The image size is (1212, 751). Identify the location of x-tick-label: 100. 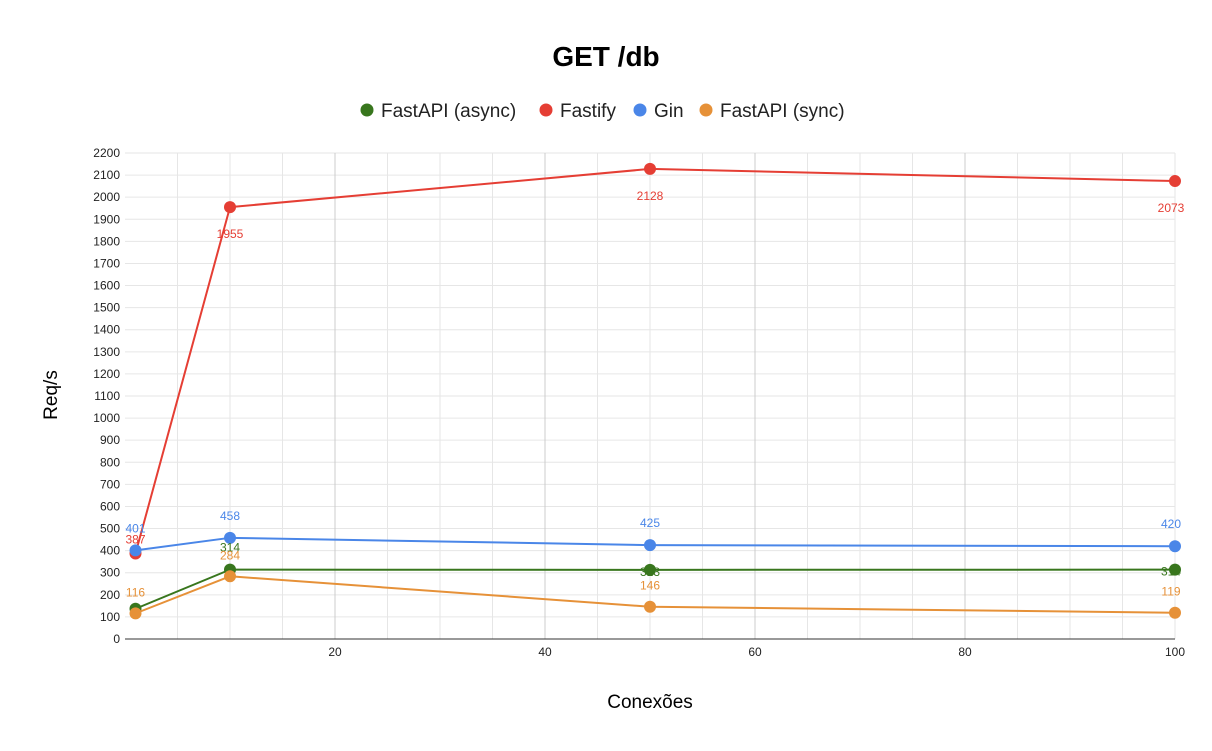
(1175, 652).